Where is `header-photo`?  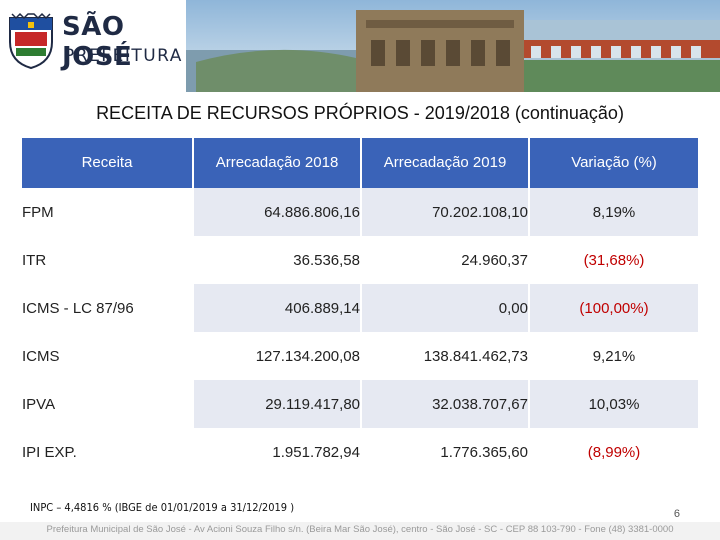 header-photo is located at coordinates (453, 46).